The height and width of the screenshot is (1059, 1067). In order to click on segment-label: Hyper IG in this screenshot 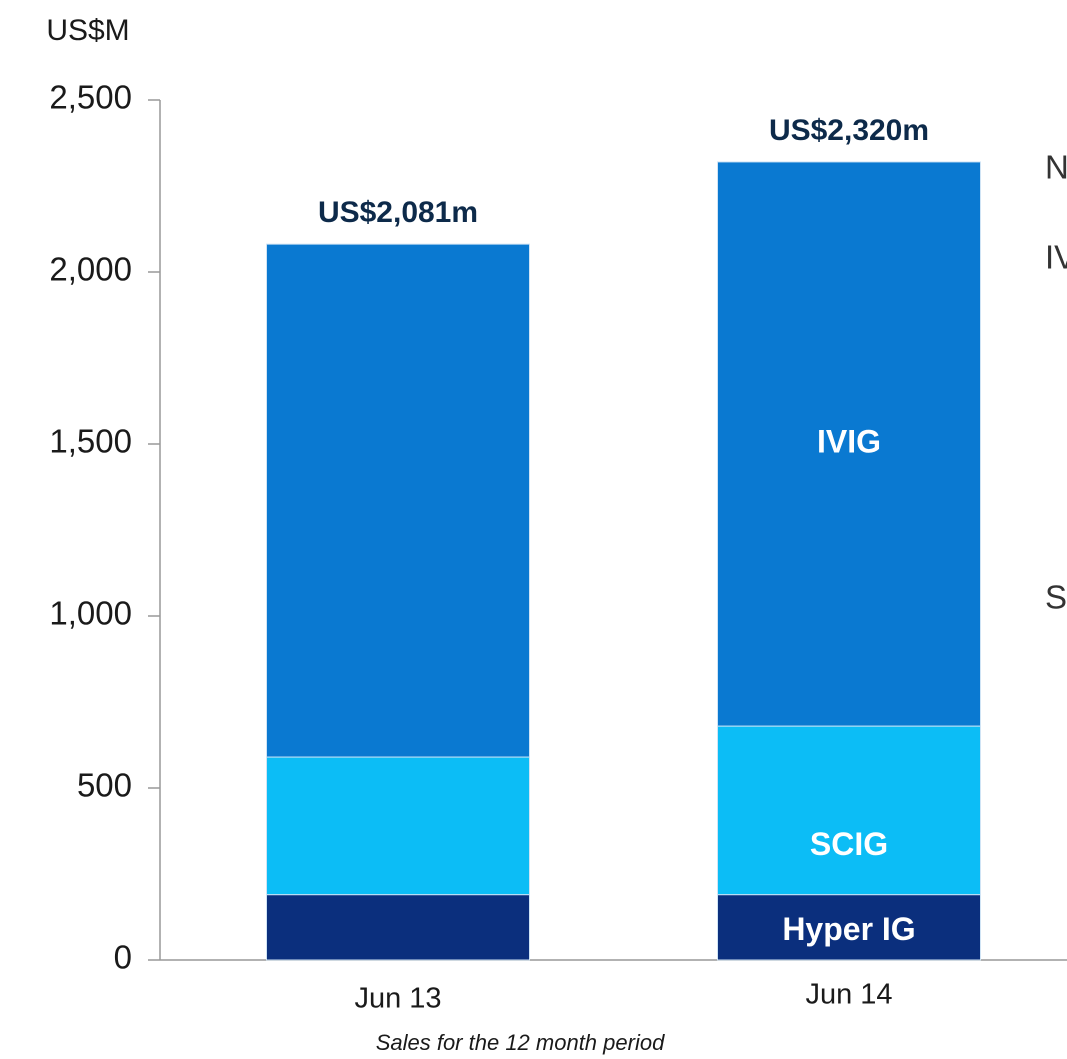, I will do `click(848, 929)`.